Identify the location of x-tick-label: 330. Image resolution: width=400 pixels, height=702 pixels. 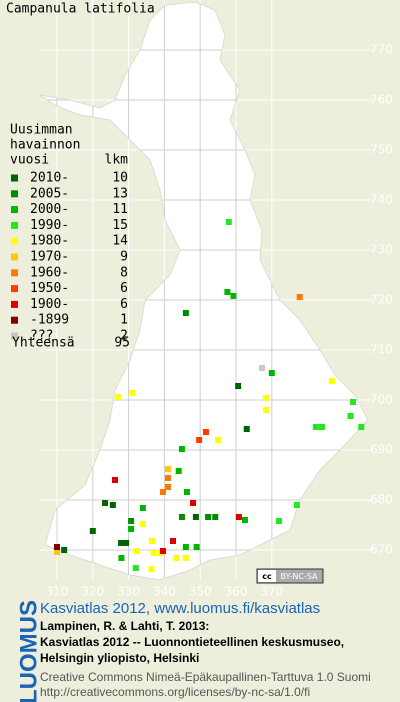
(128, 592).